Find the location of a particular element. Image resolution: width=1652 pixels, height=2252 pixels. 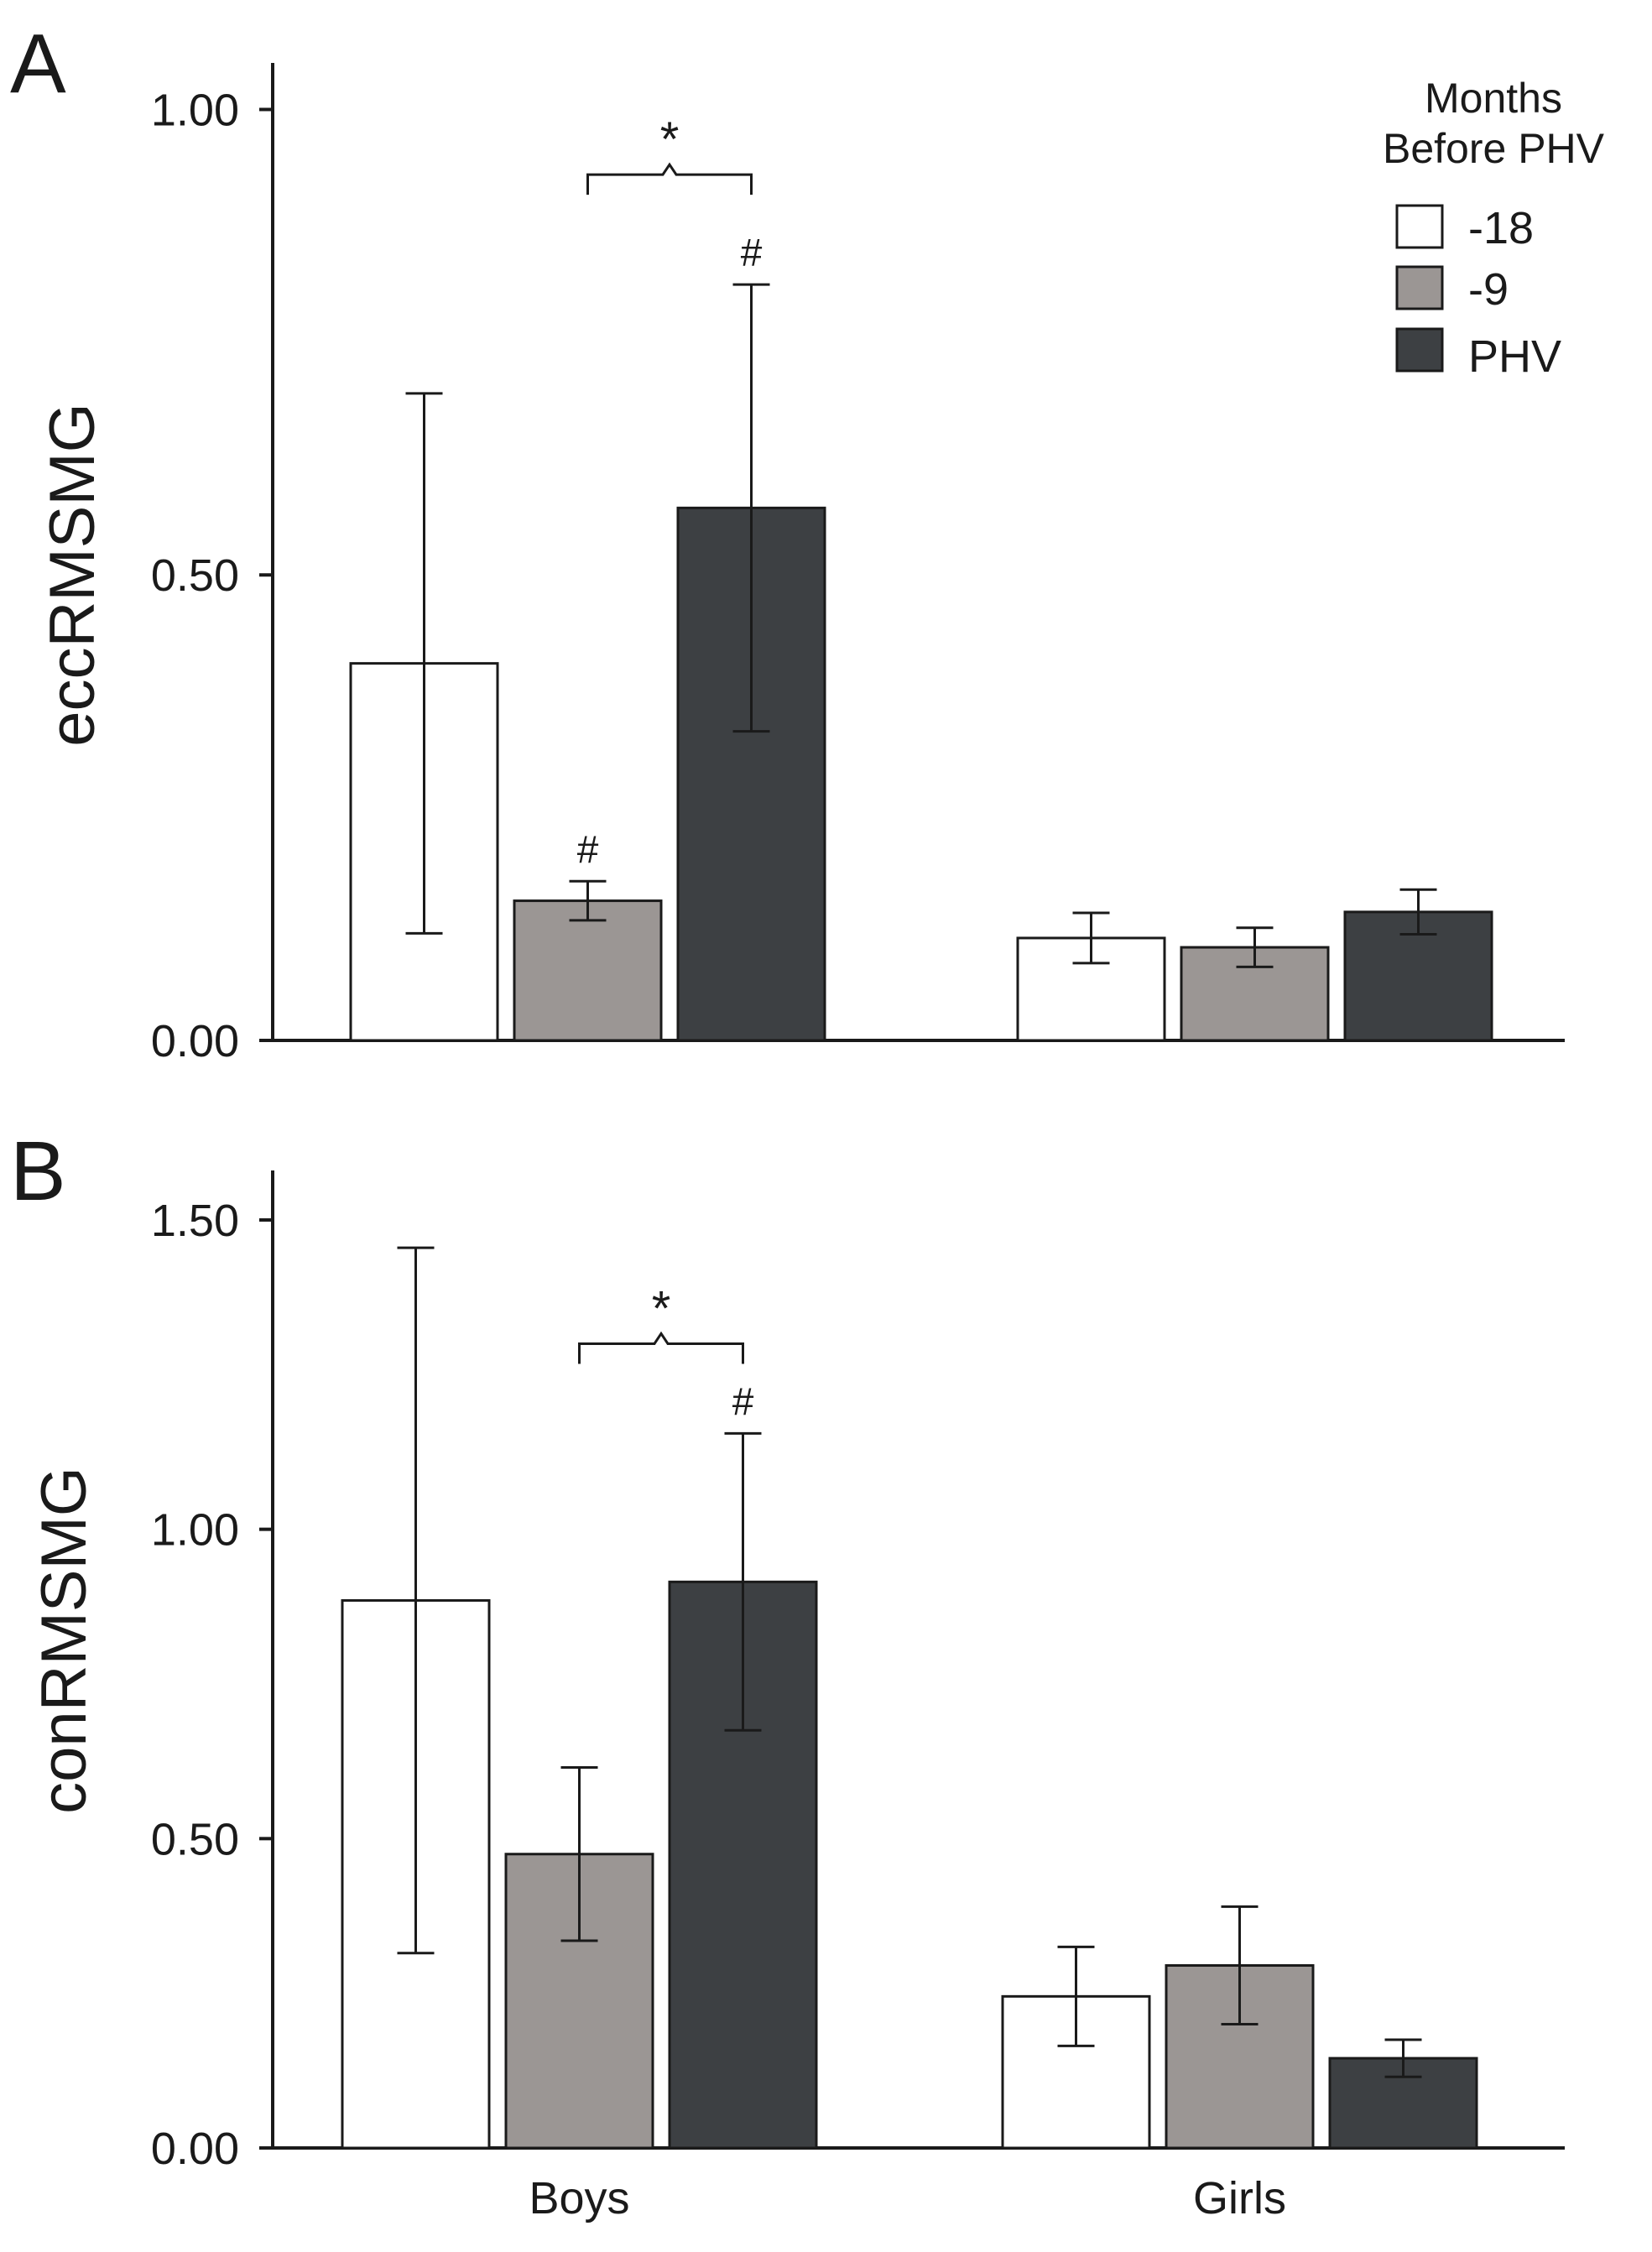

y-tick-label-b-1: 0.50 is located at coordinates (195, 1839).